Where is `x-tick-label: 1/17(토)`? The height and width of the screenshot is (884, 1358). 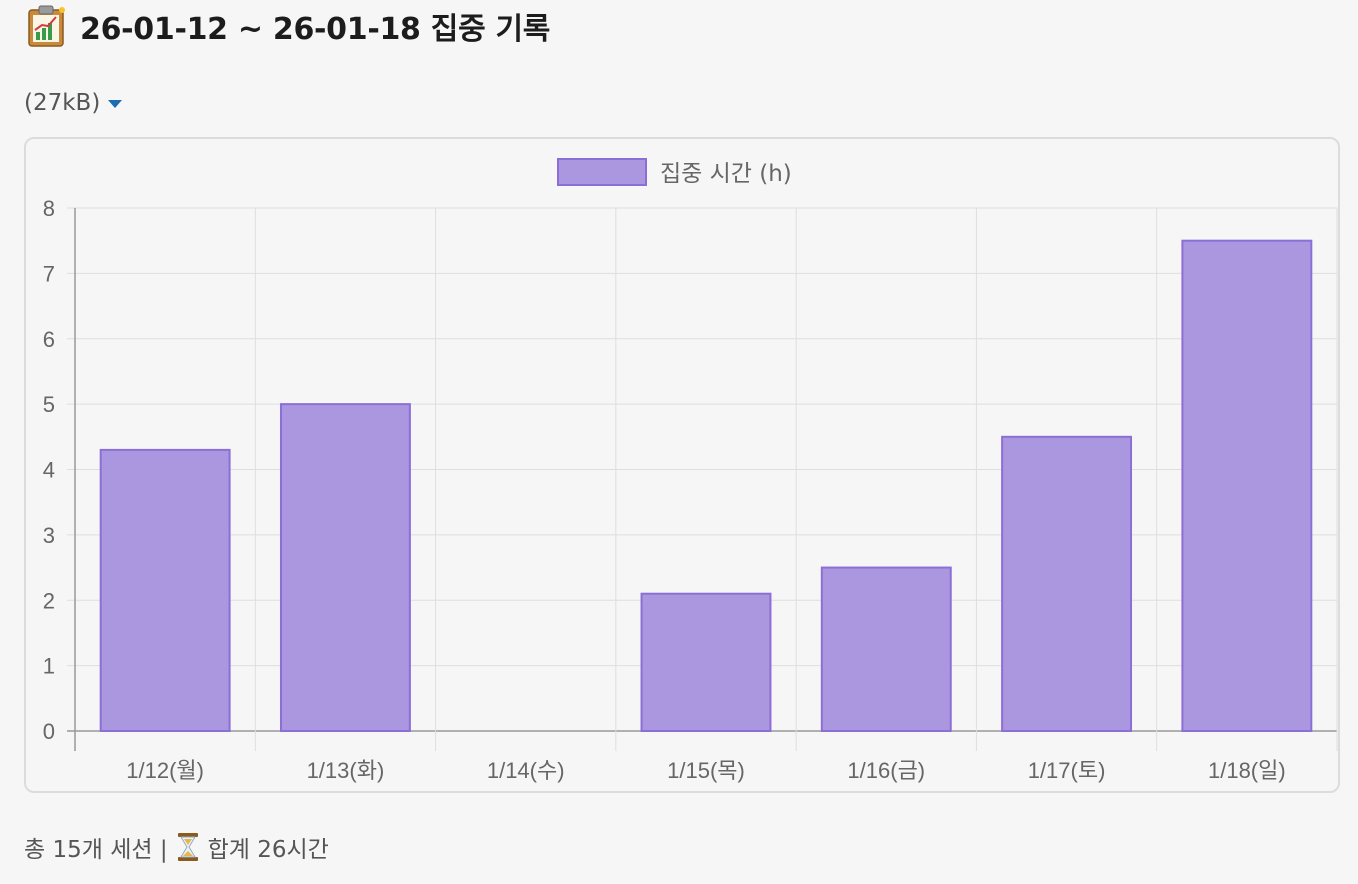
x-tick-label: 1/17(토) is located at coordinates (1067, 770).